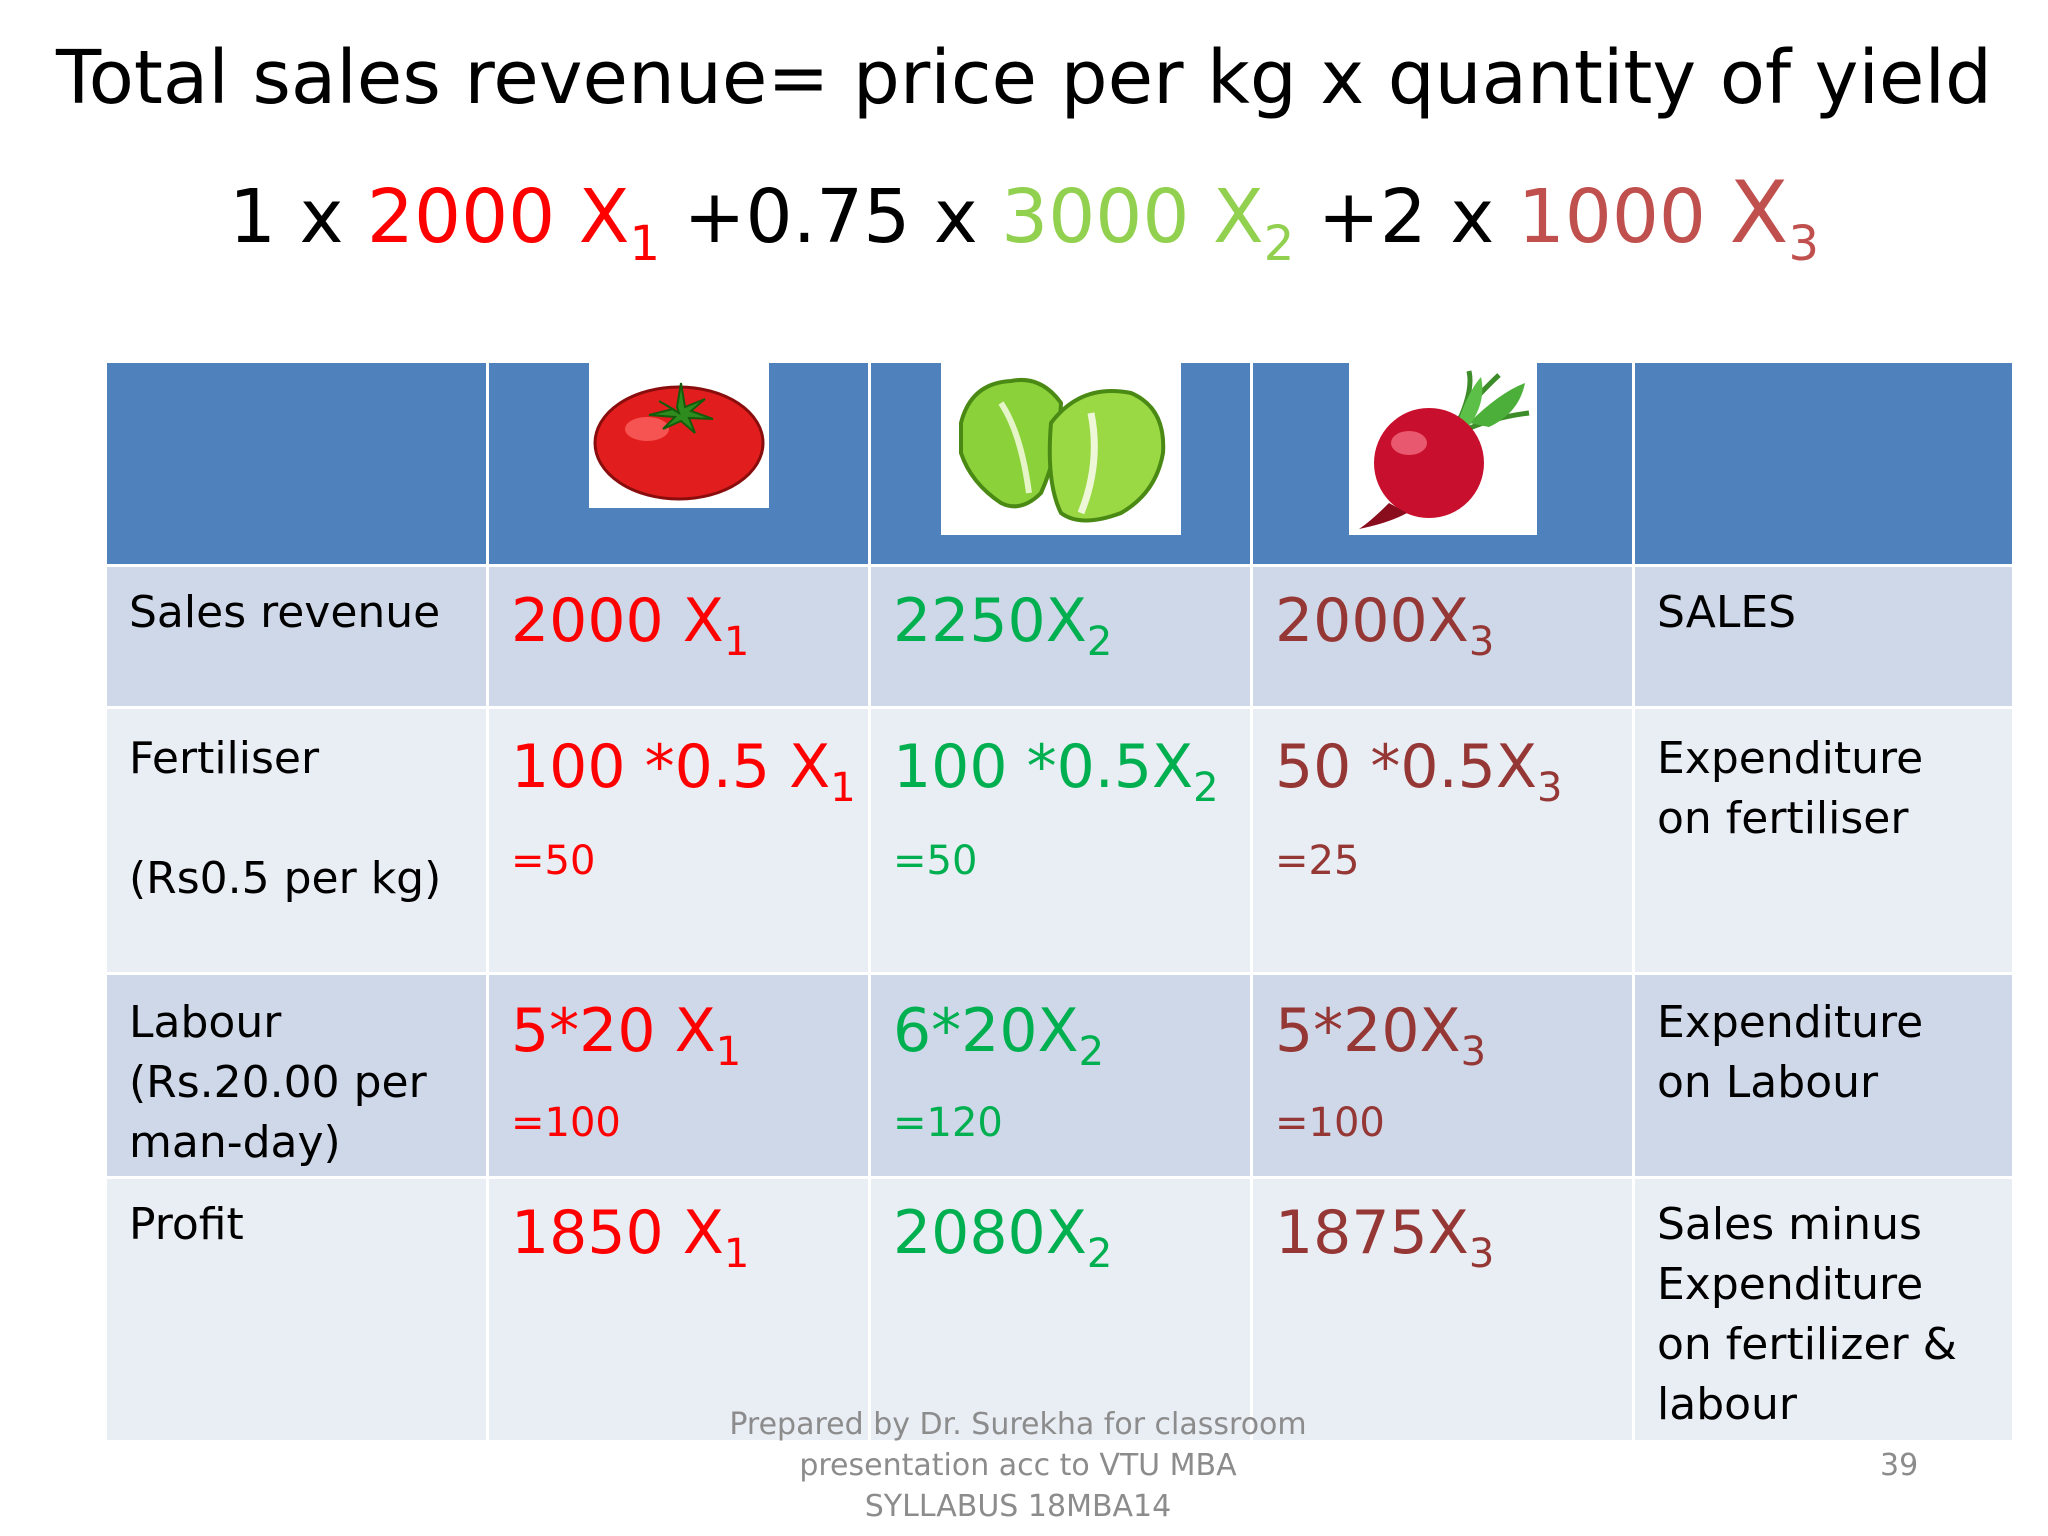 The height and width of the screenshot is (1536, 2048). I want to click on formula-radish-sub: 3, so click(1804, 244).